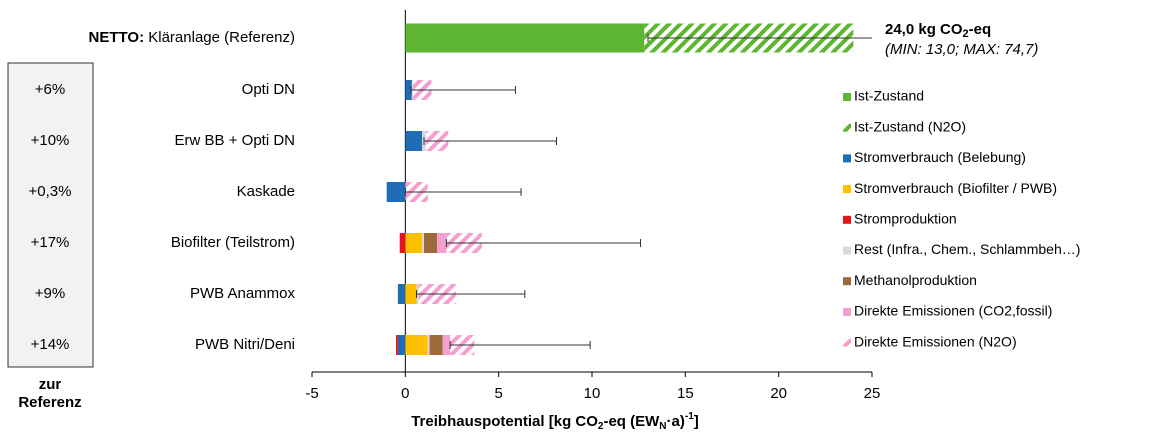 This screenshot has width=1154, height=438. What do you see at coordinates (696, 421) in the screenshot?
I see `x-label-part: ]` at bounding box center [696, 421].